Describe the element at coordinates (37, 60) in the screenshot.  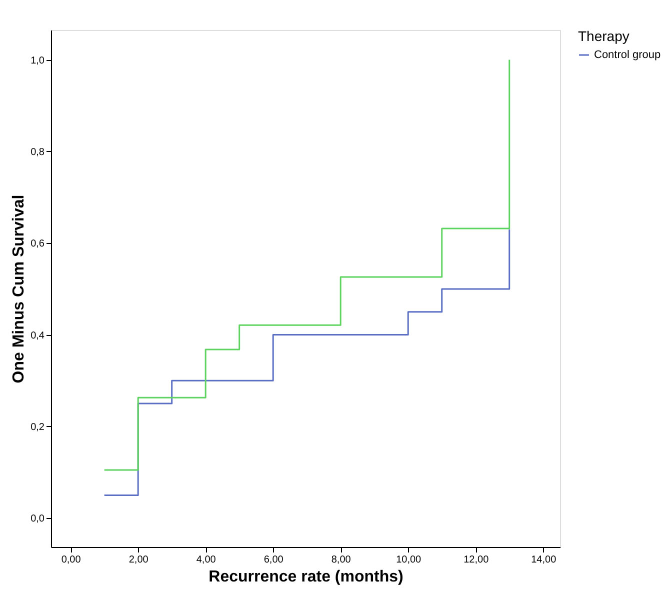
I see `y-tick-label: 1,0` at that location.